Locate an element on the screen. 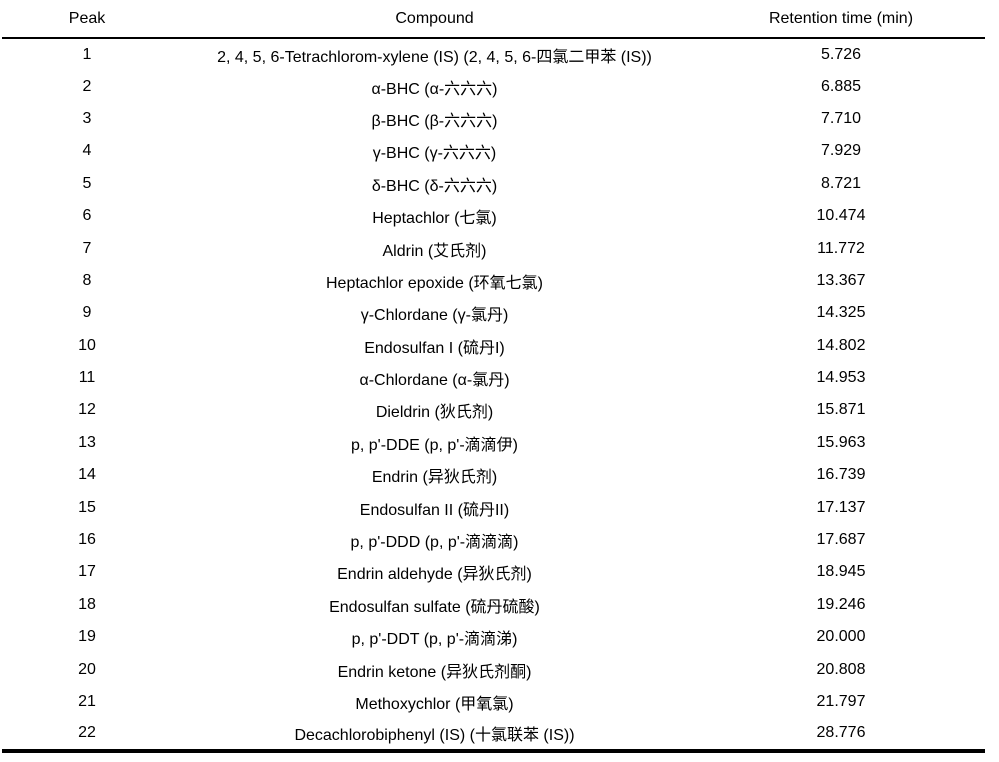  retention-time-cell: 16.739 is located at coordinates (841, 475).